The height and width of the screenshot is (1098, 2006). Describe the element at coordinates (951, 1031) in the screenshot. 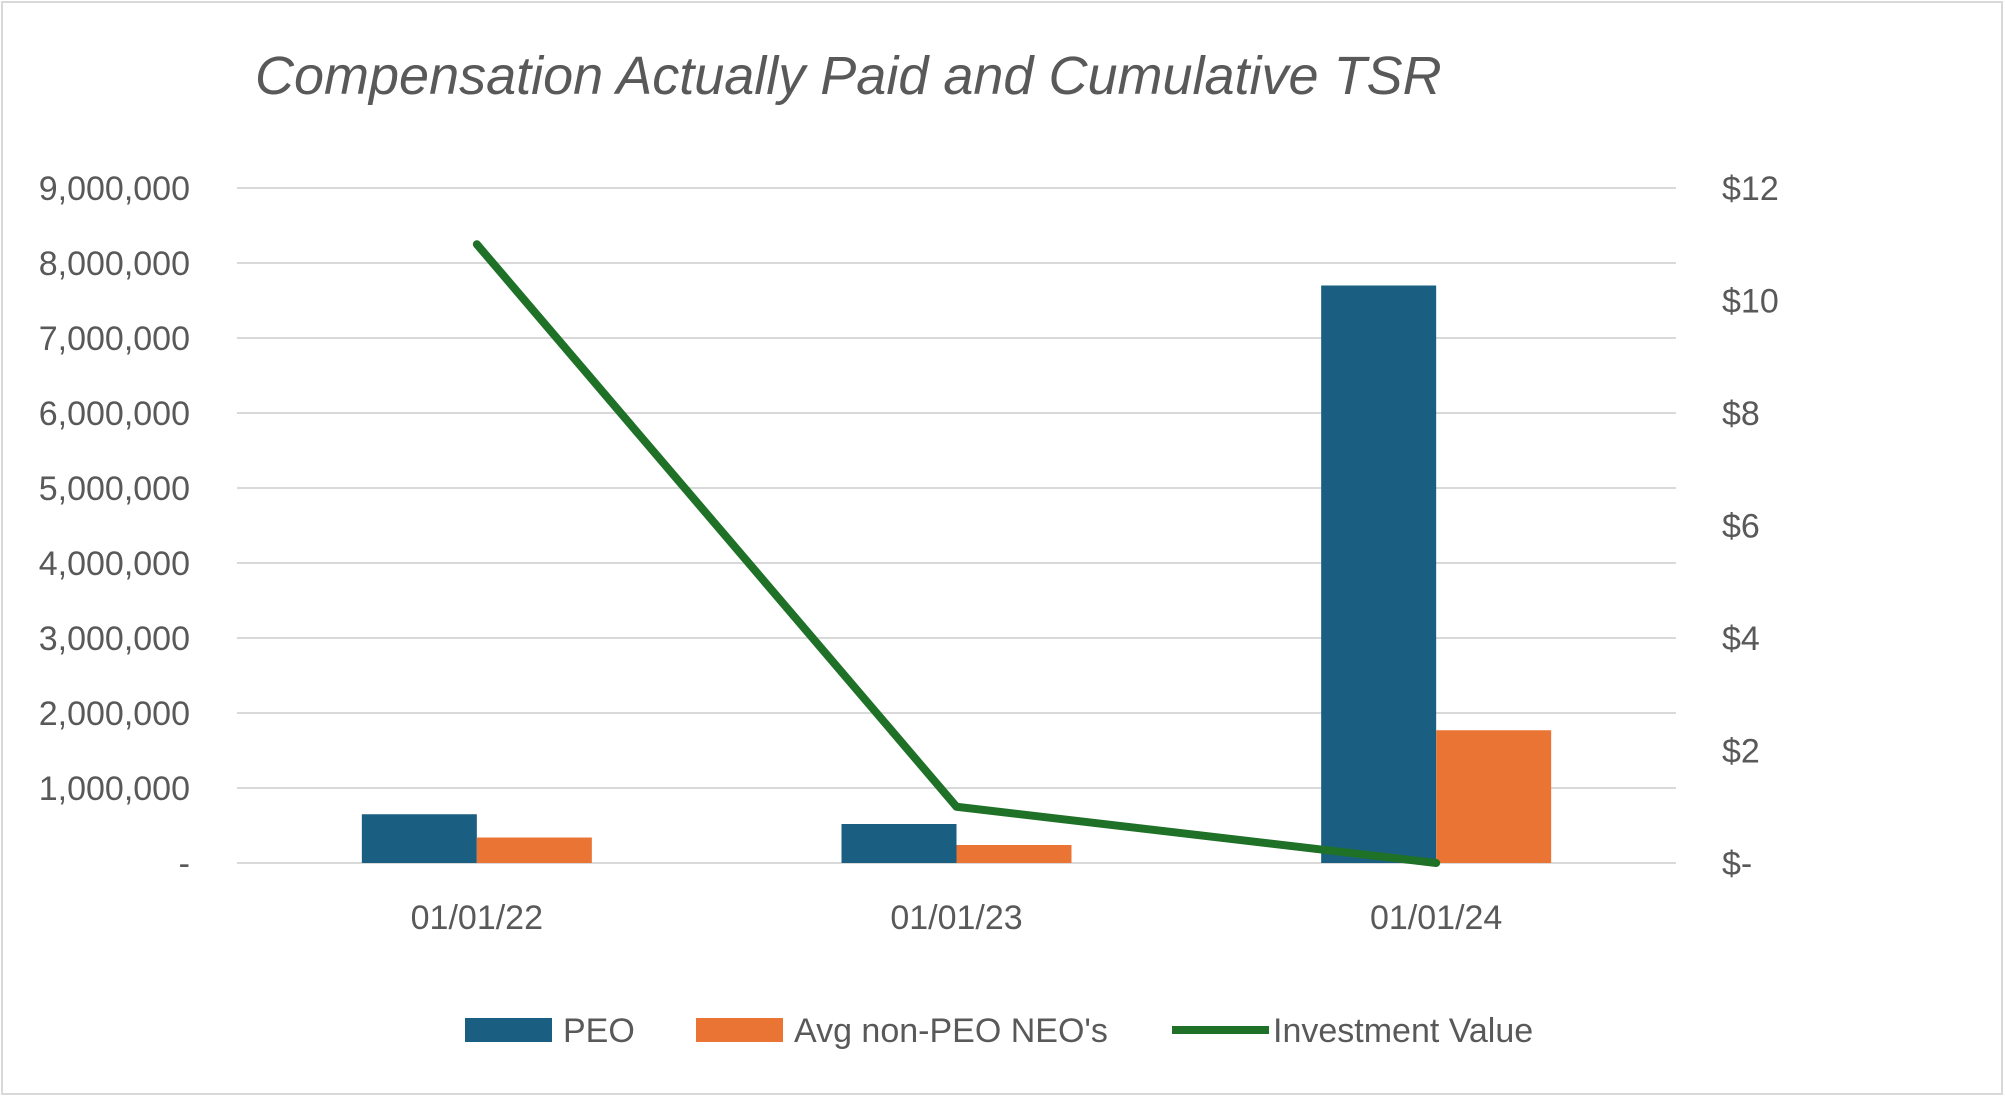

I see `legend-label: Avg non-PEO NEO's` at that location.